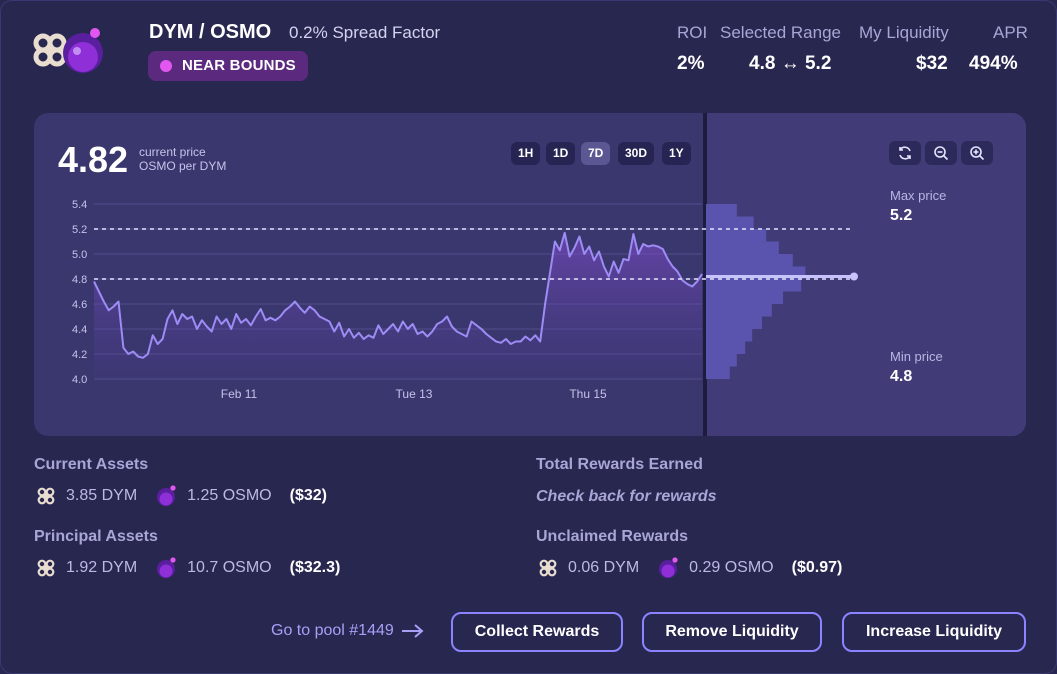 The image size is (1057, 674). What do you see at coordinates (79, 305) in the screenshot?
I see `y-tick-label: 4.6` at bounding box center [79, 305].